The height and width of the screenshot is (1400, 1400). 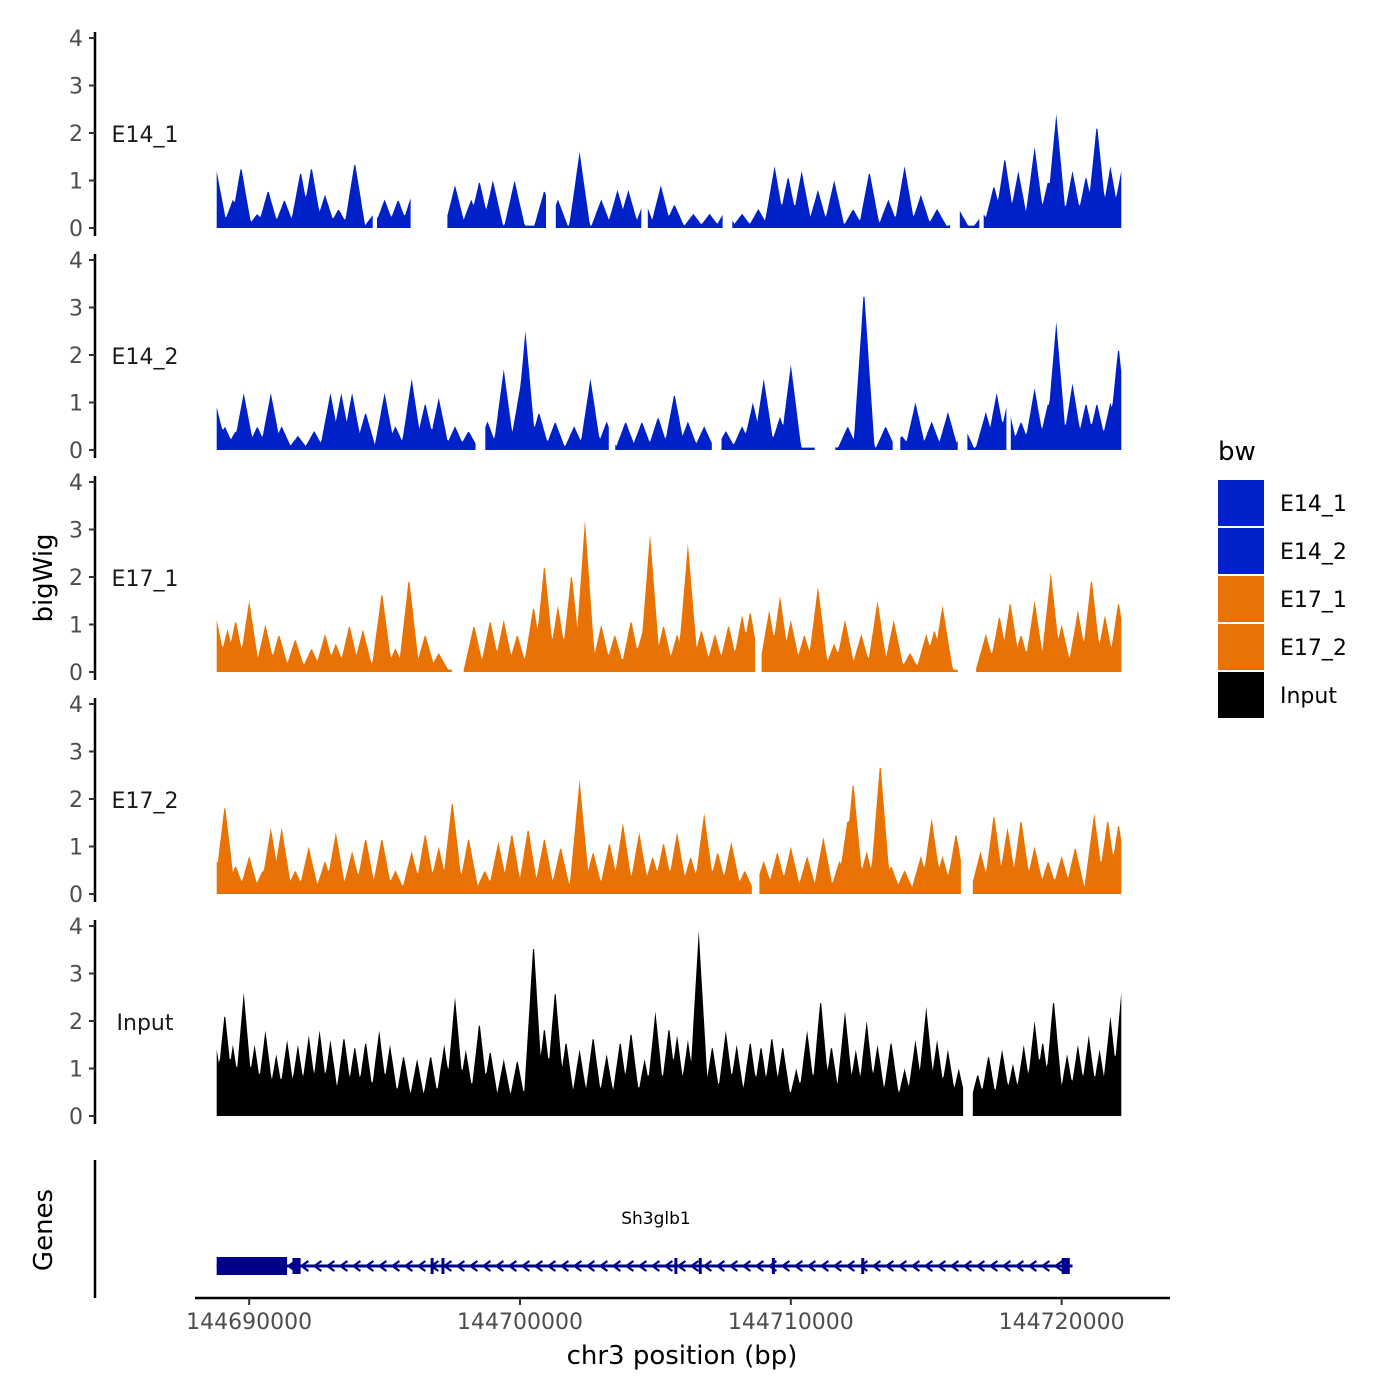 What do you see at coordinates (249, 1322) in the screenshot?
I see `x-tick-label: 144690000` at bounding box center [249, 1322].